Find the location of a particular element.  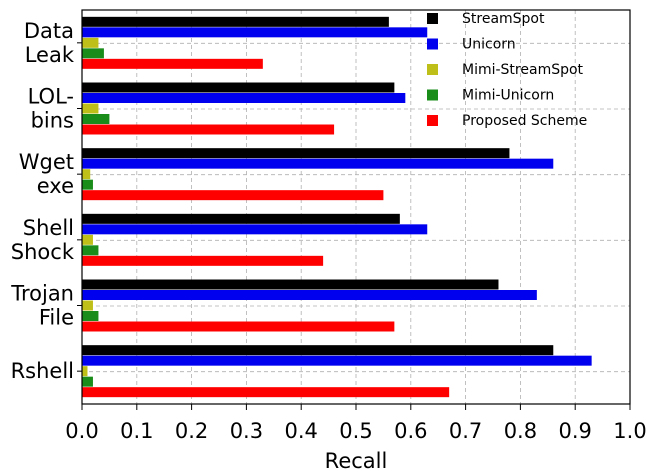

x-axis-label: Recall is located at coordinates (356, 460).